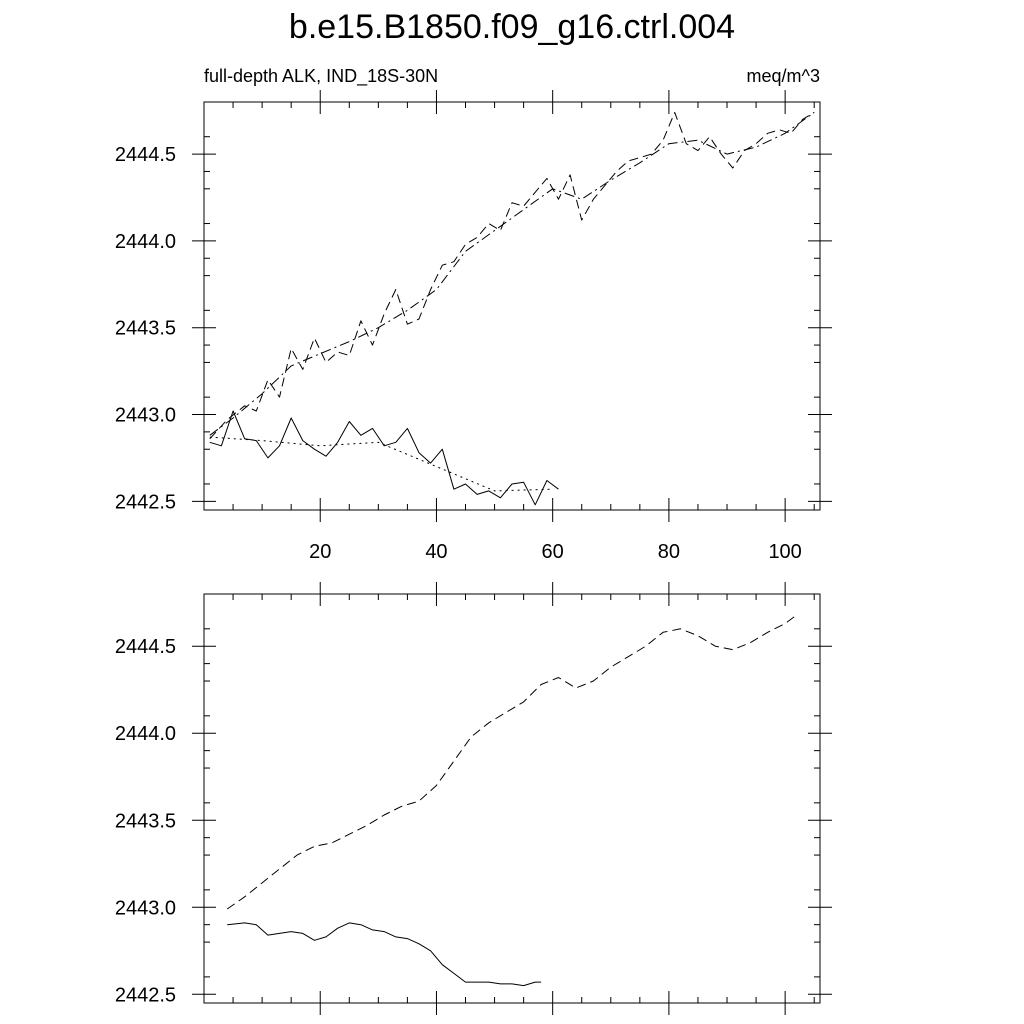  Describe the element at coordinates (320, 552) in the screenshot. I see `x-tick-label: 20` at that location.